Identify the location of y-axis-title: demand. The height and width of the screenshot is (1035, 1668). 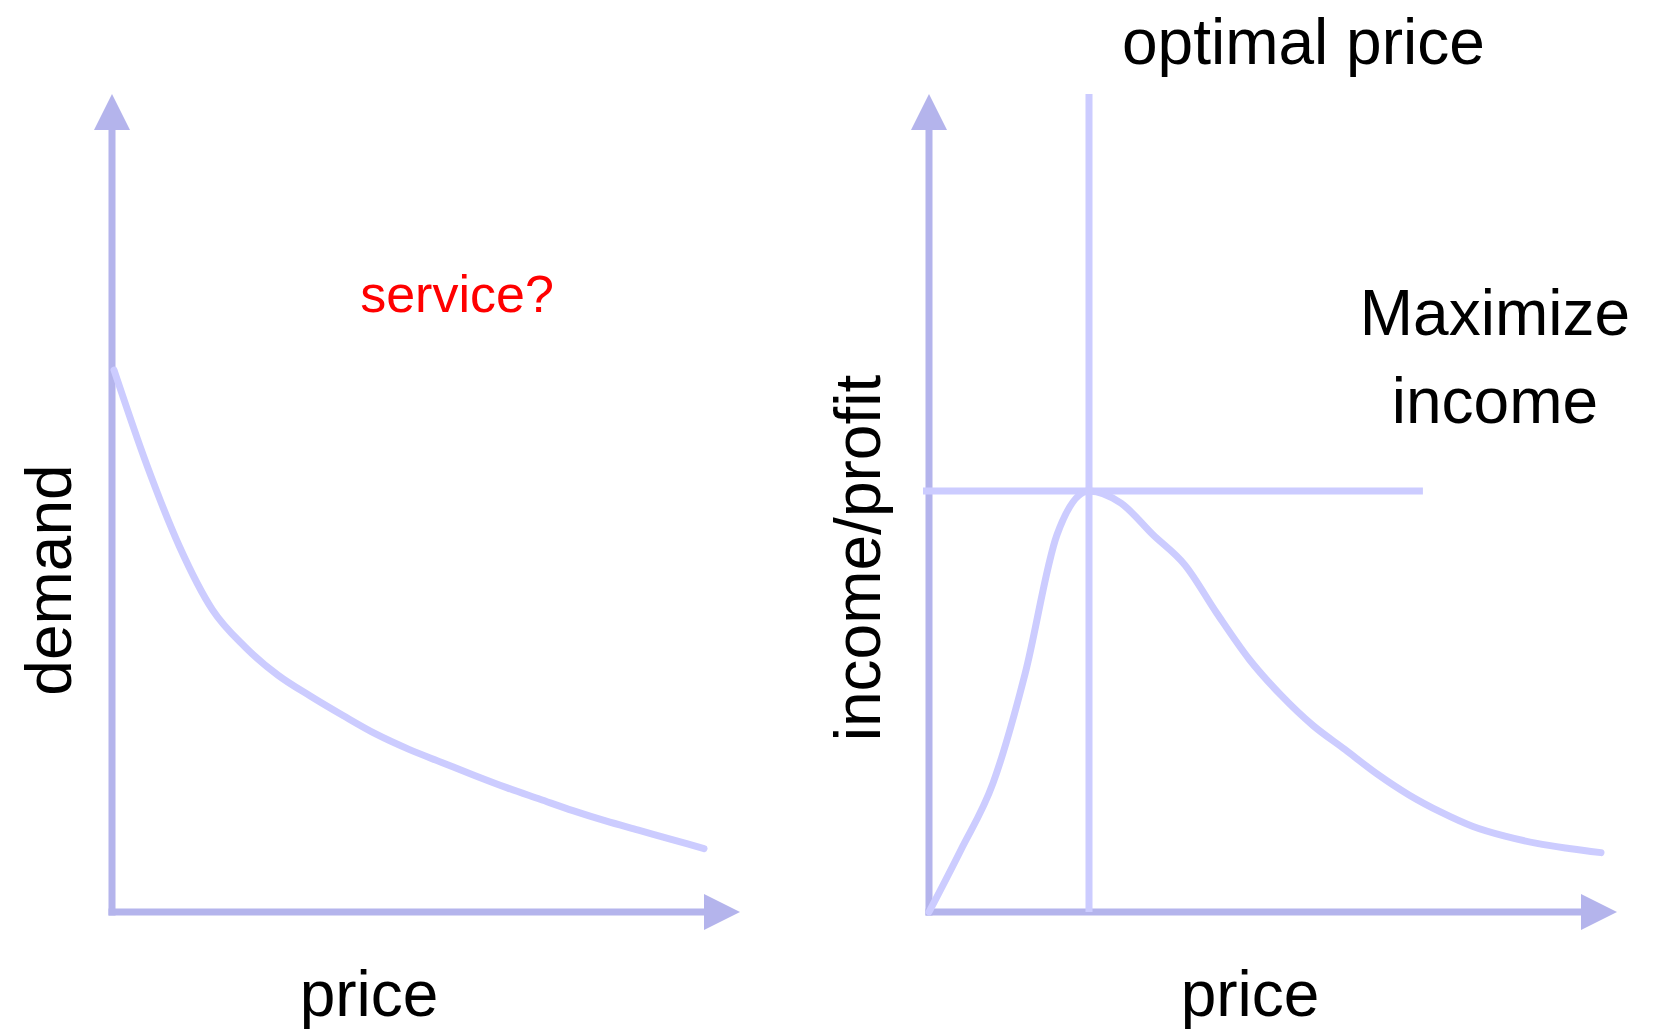
(49, 580).